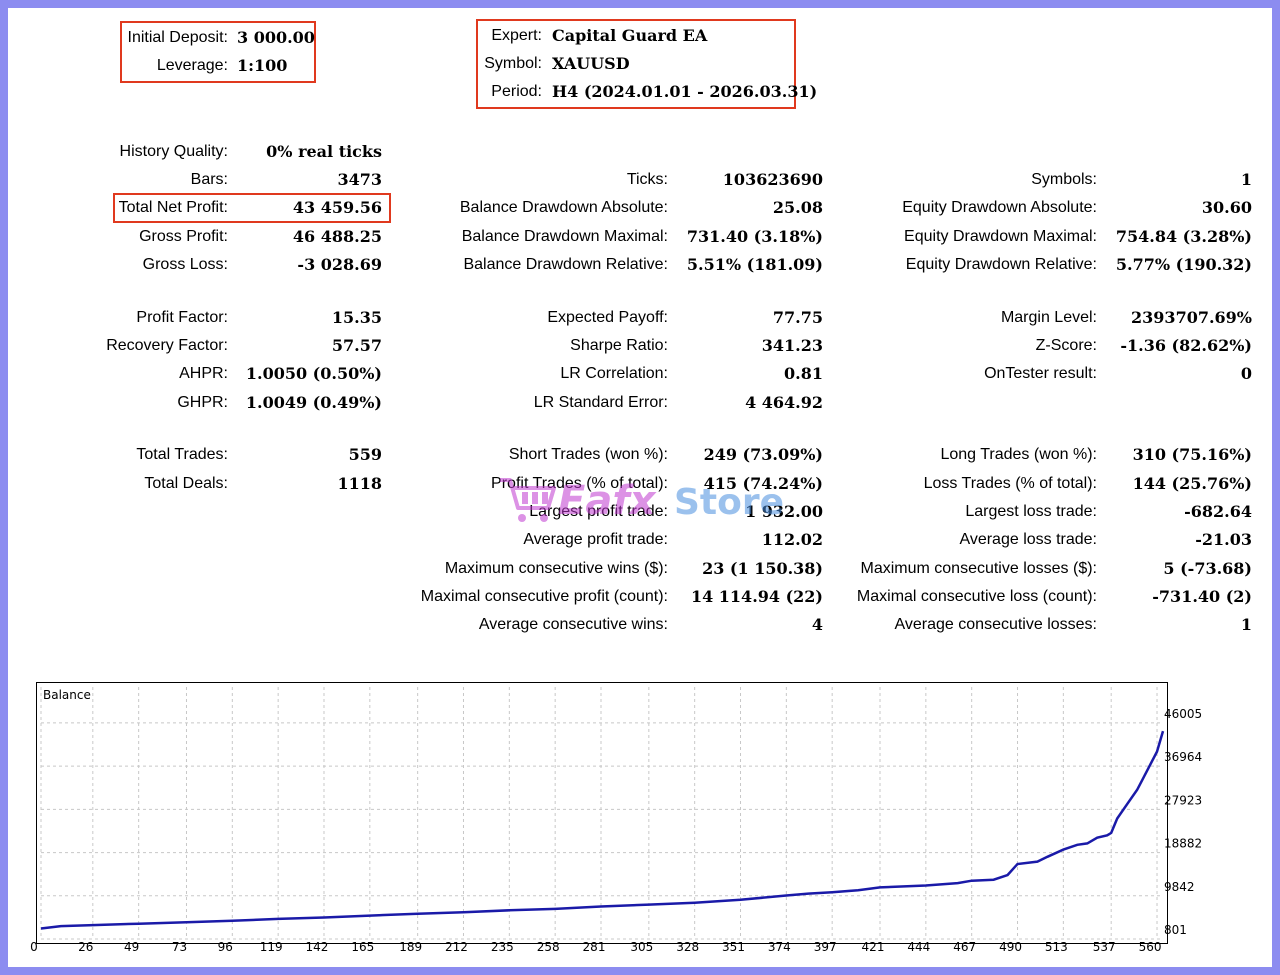 Image resolution: width=1280 pixels, height=975 pixels. I want to click on cart-icon, so click(528, 500).